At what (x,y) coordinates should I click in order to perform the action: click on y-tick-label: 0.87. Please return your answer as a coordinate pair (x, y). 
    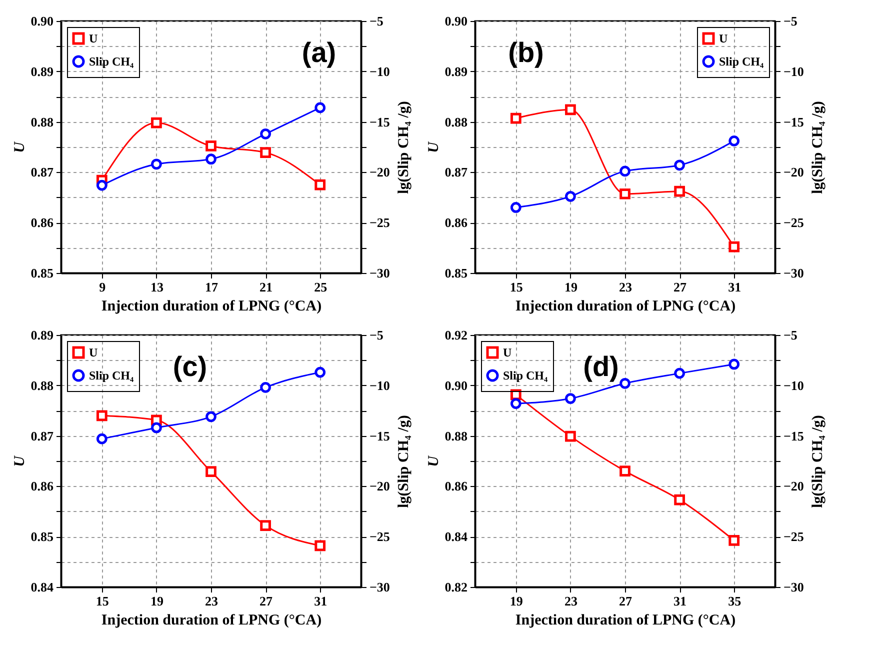
    Looking at the image, I should click on (42, 436).